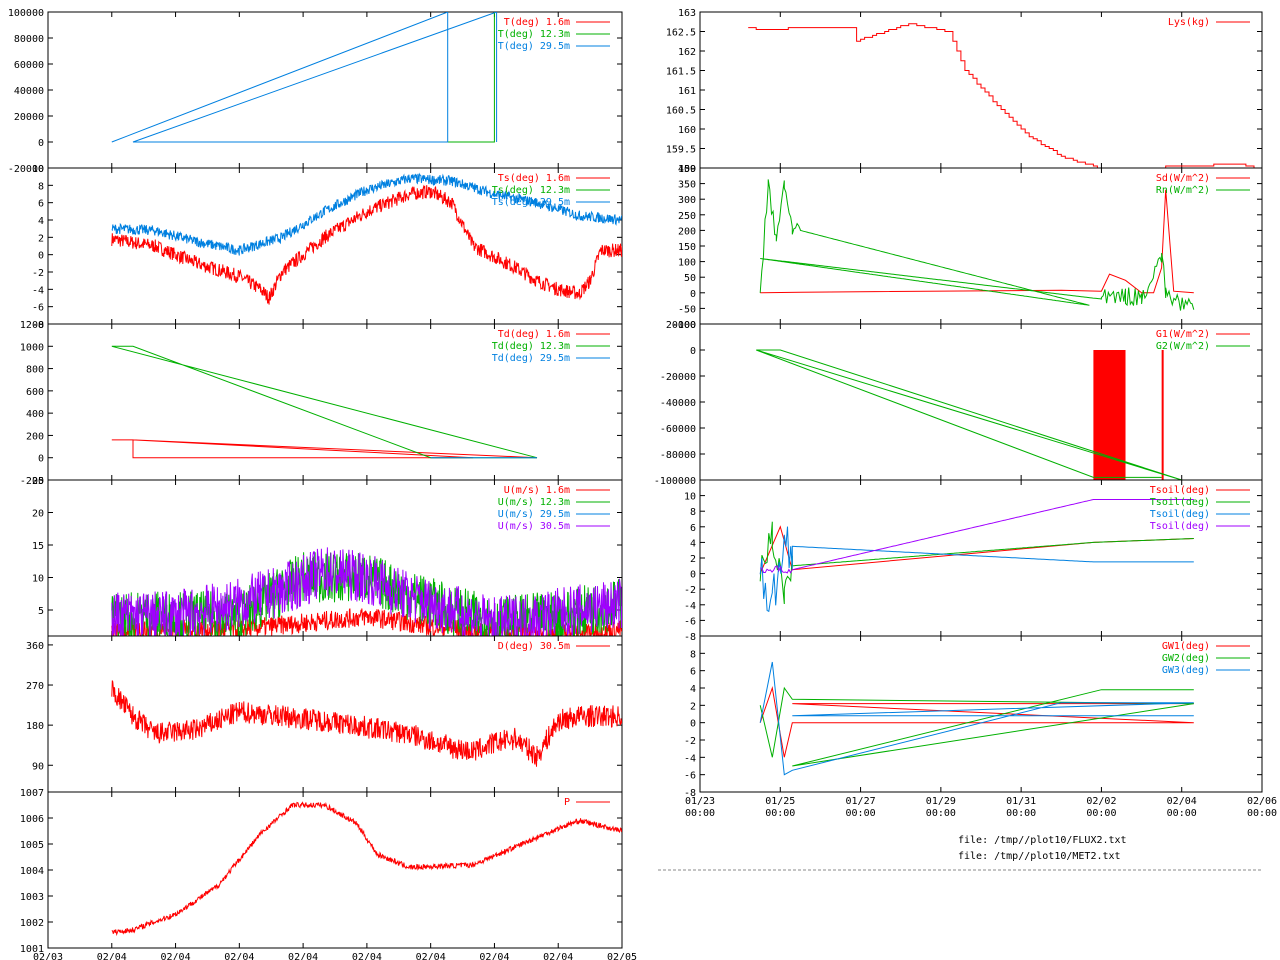 Image resolution: width=1280 pixels, height=960 pixels. Describe the element at coordinates (687, 200) in the screenshot. I see `y-tick-label: 300` at that location.